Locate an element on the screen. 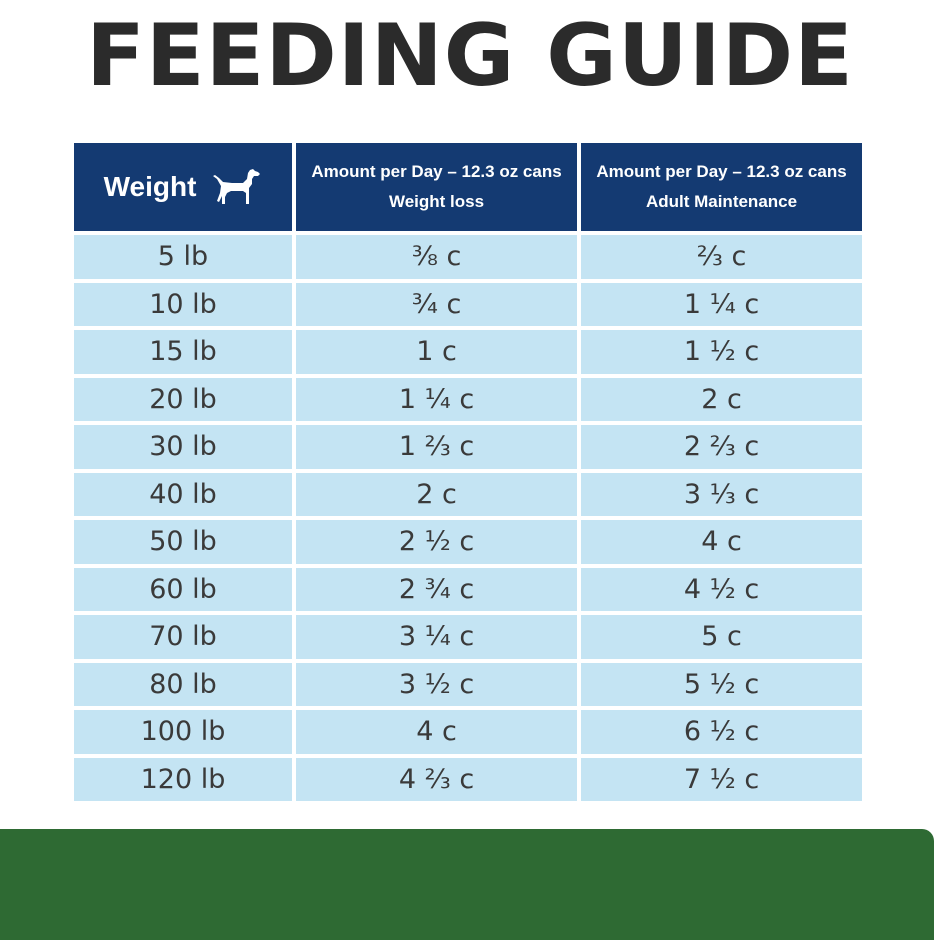  weight-cell: 30 lb is located at coordinates (183, 447).